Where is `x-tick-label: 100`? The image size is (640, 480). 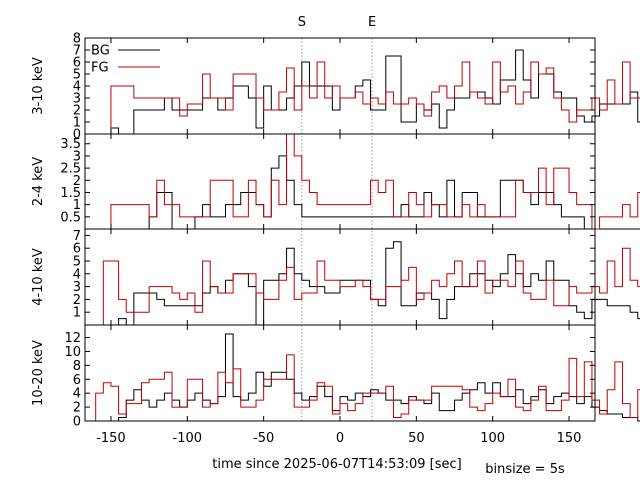 x-tick-label: 100 is located at coordinates (492, 438).